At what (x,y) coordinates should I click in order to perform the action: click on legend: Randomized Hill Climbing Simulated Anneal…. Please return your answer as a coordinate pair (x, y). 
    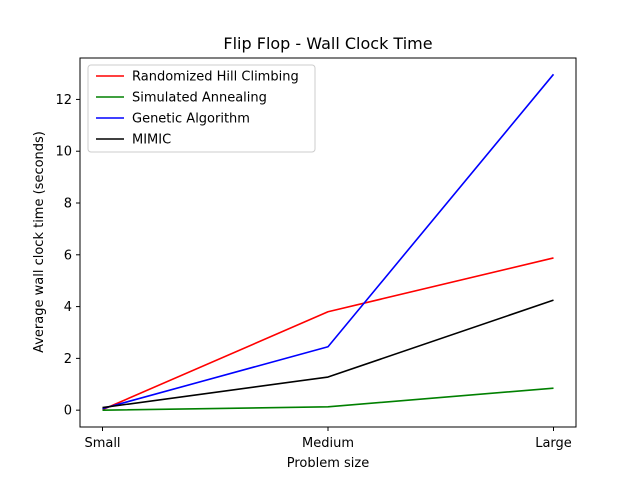
    Looking at the image, I should click on (201, 108).